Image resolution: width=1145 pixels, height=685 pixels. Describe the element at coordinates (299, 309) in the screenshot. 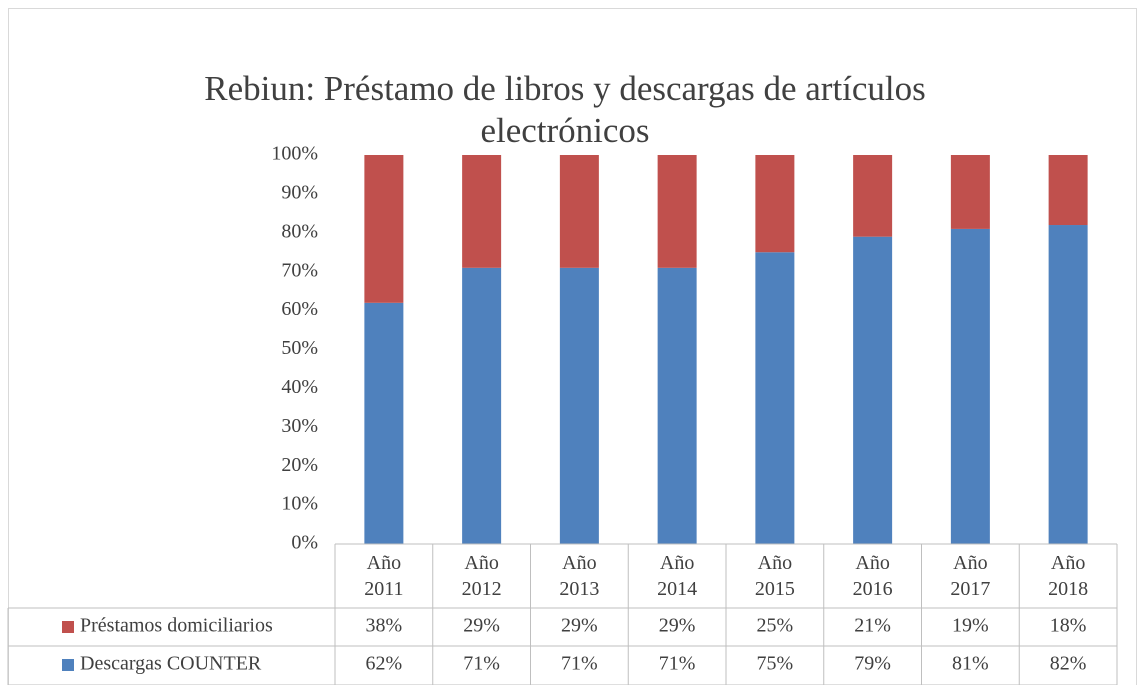

I see `y-tick-label: 60%` at that location.